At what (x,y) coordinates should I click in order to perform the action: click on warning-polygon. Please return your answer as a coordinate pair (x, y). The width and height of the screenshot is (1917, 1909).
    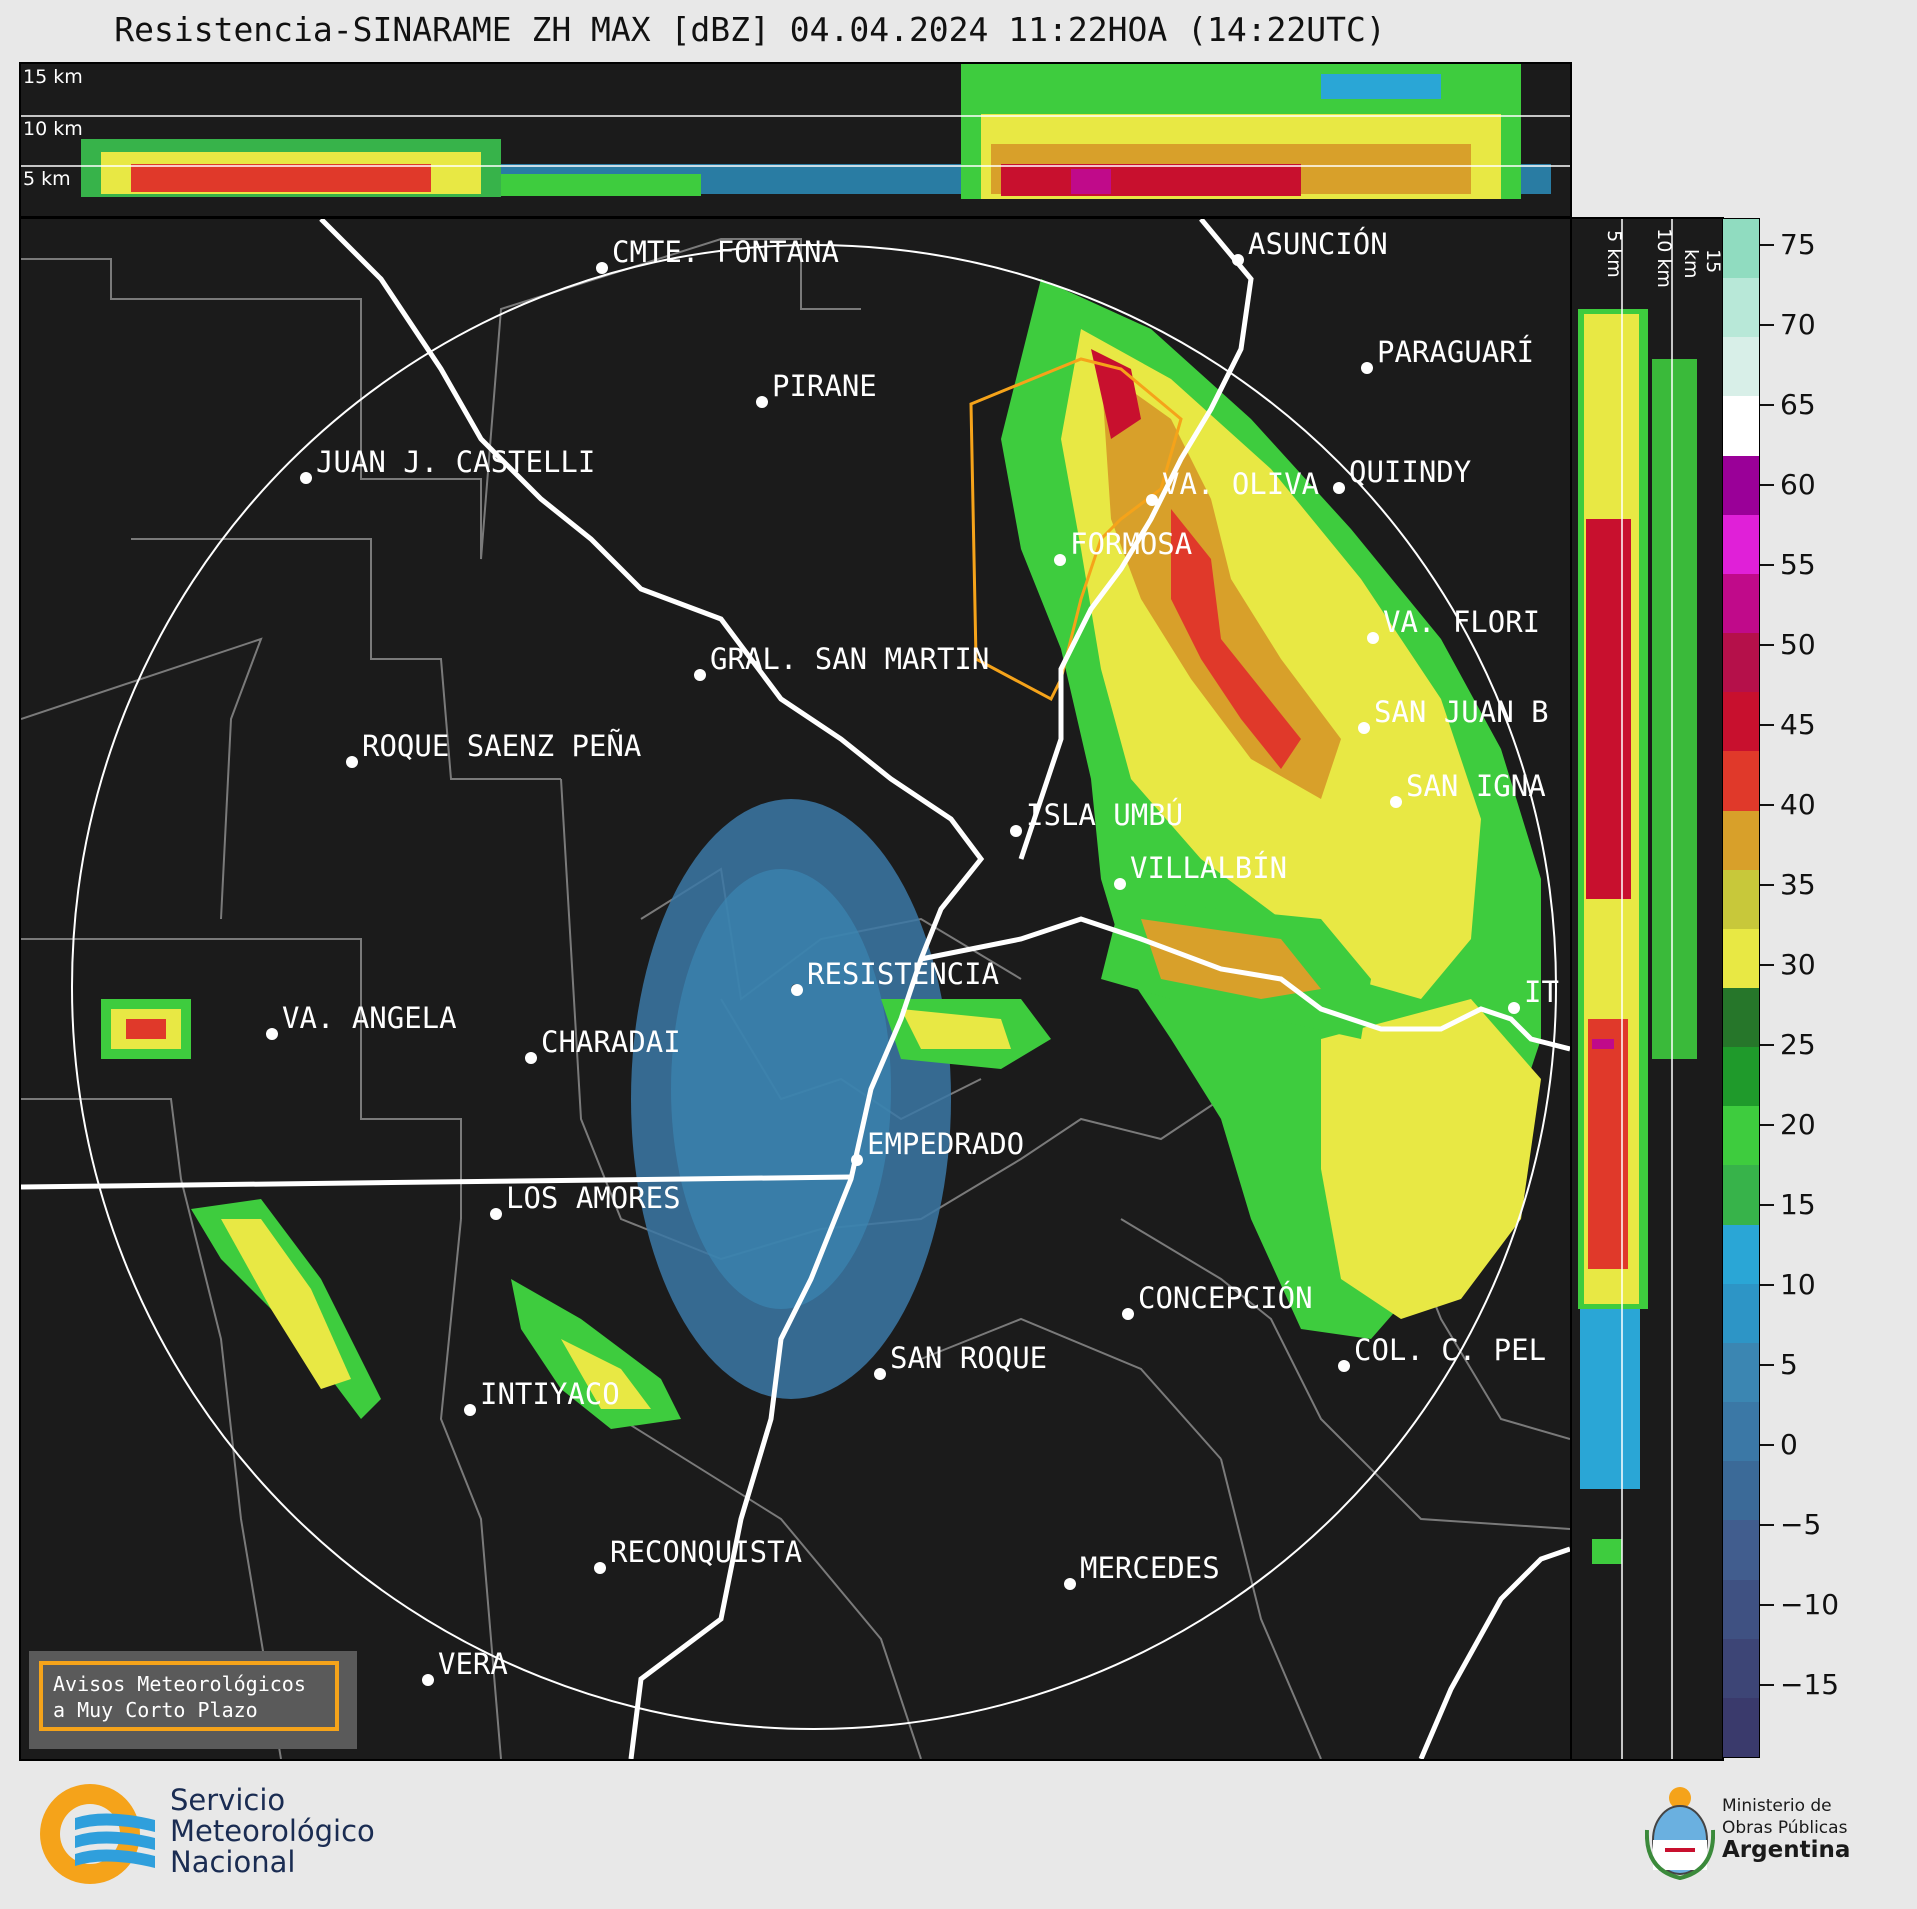
    Looking at the image, I should click on (1076, 529).